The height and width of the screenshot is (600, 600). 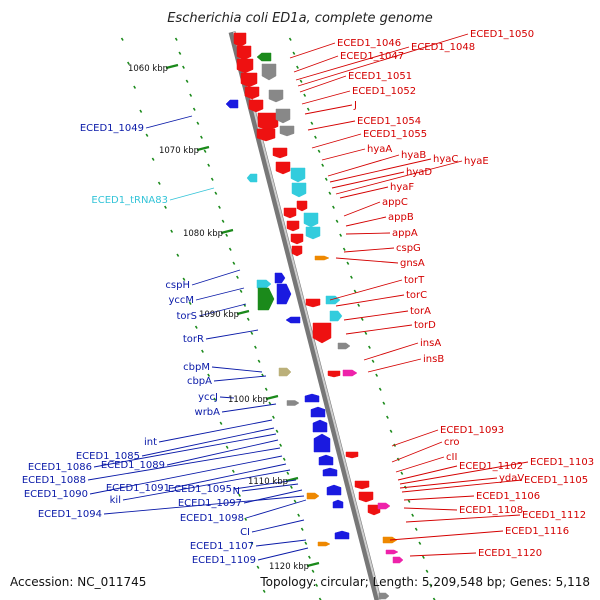 I want to click on gene-label: kil, so click(x=115, y=500).